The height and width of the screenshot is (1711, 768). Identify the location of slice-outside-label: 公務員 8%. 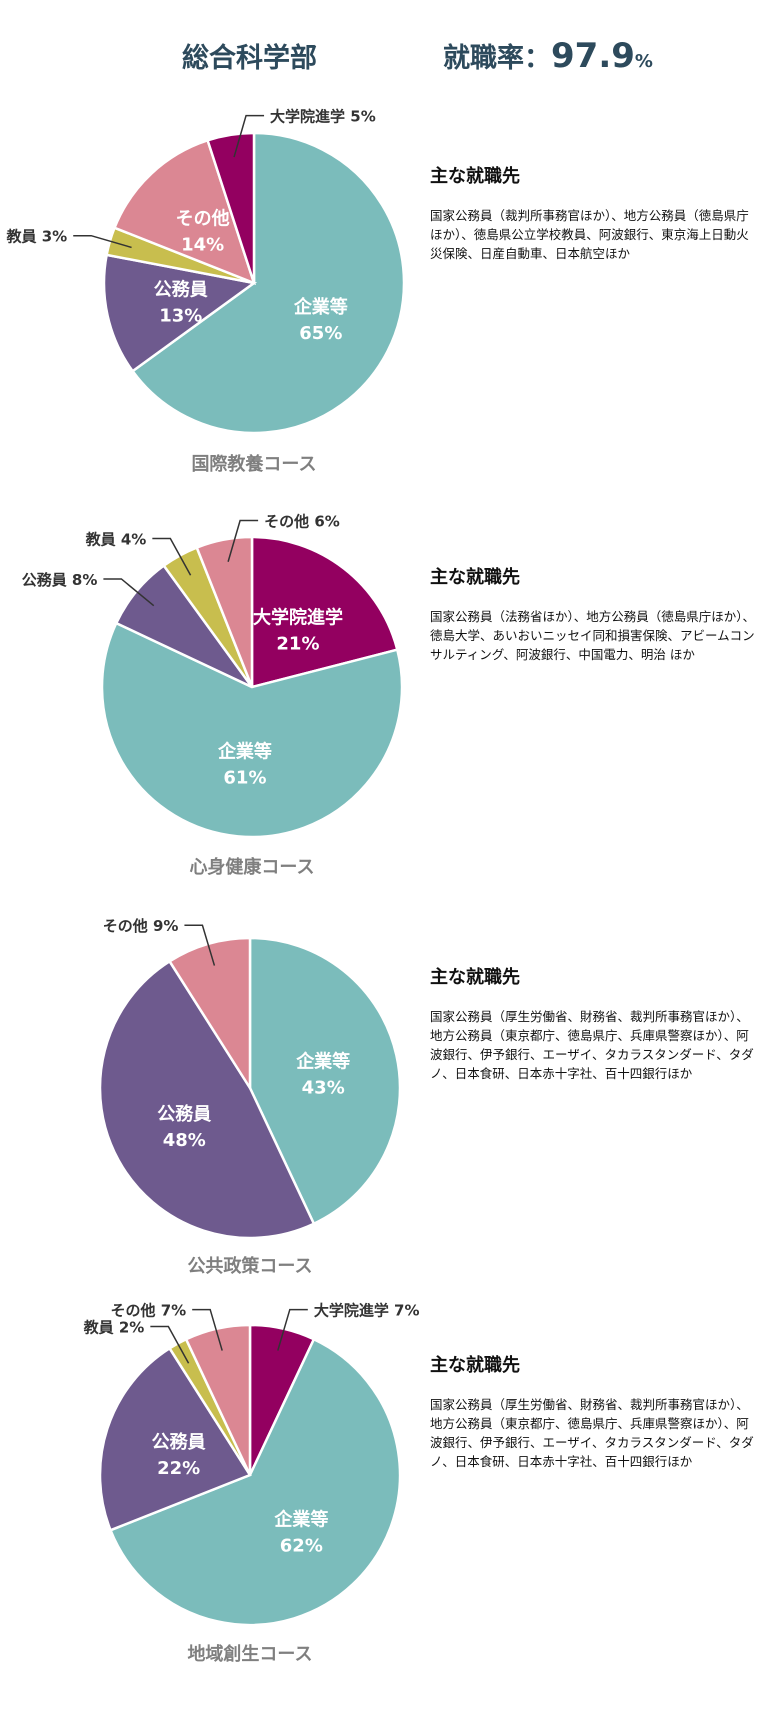
(60, 580).